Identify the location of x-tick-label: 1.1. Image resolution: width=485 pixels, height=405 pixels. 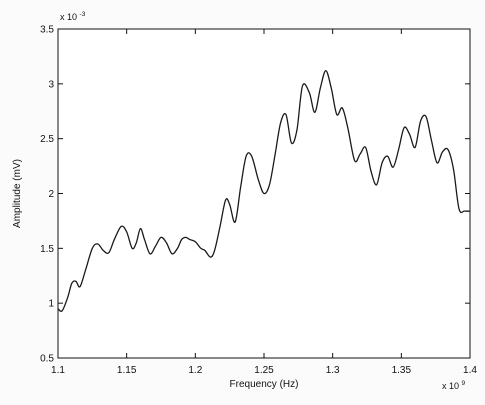
(58, 370).